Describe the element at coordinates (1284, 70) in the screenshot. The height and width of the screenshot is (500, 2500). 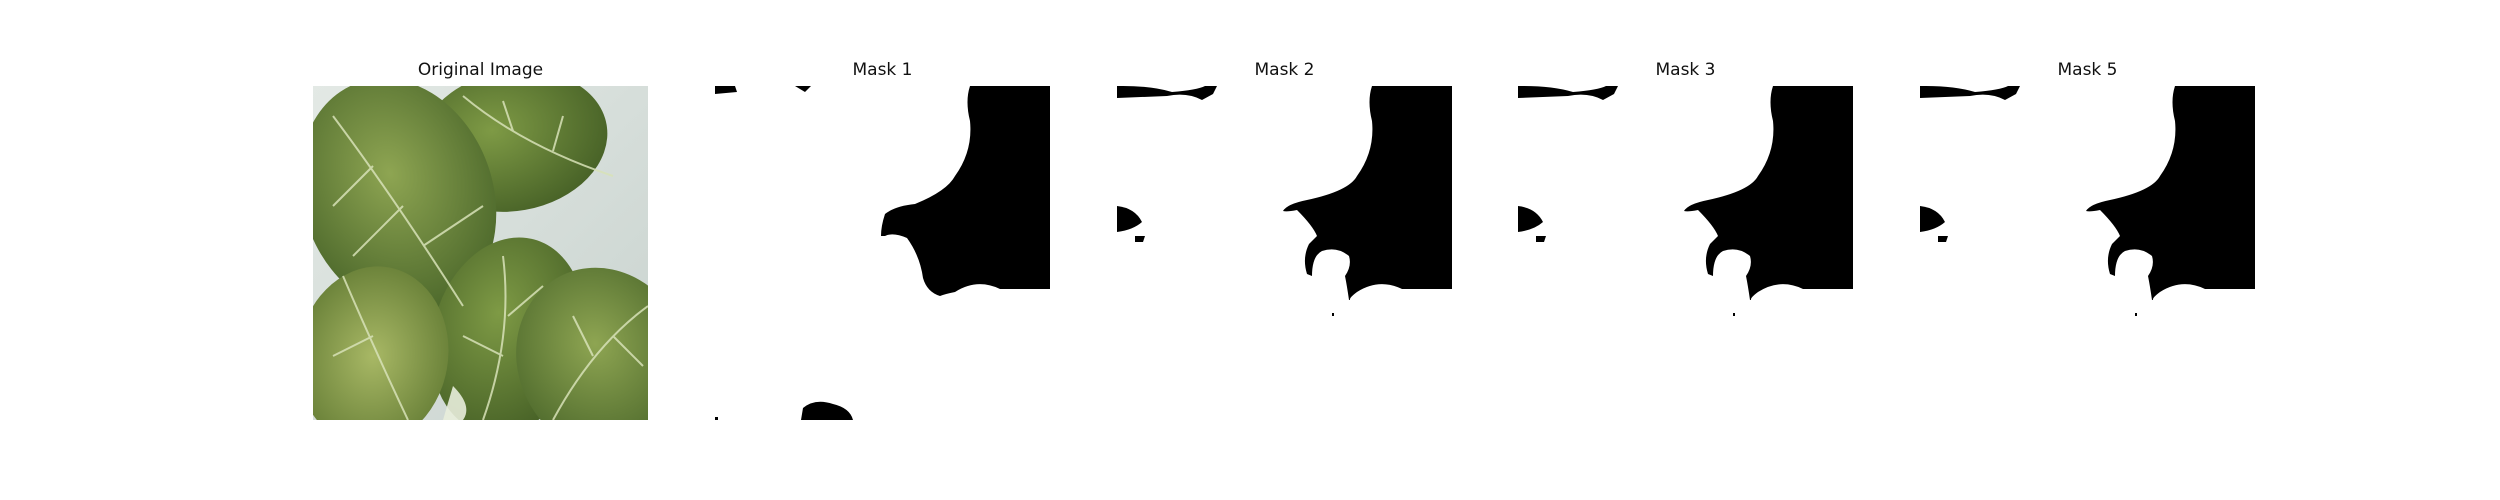
I see `panel-title: Mask 2` at that location.